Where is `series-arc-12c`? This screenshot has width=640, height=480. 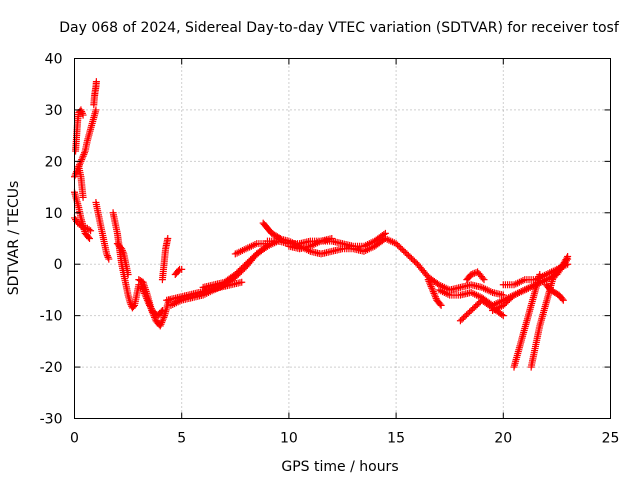
series-arc-12c is located at coordinates (475, 276).